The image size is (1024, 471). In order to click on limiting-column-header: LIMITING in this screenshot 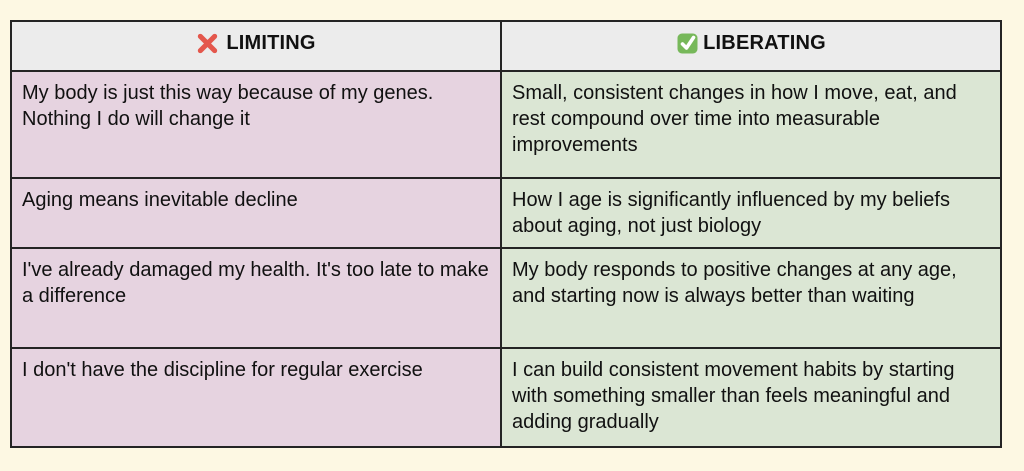, I will do `click(256, 46)`.